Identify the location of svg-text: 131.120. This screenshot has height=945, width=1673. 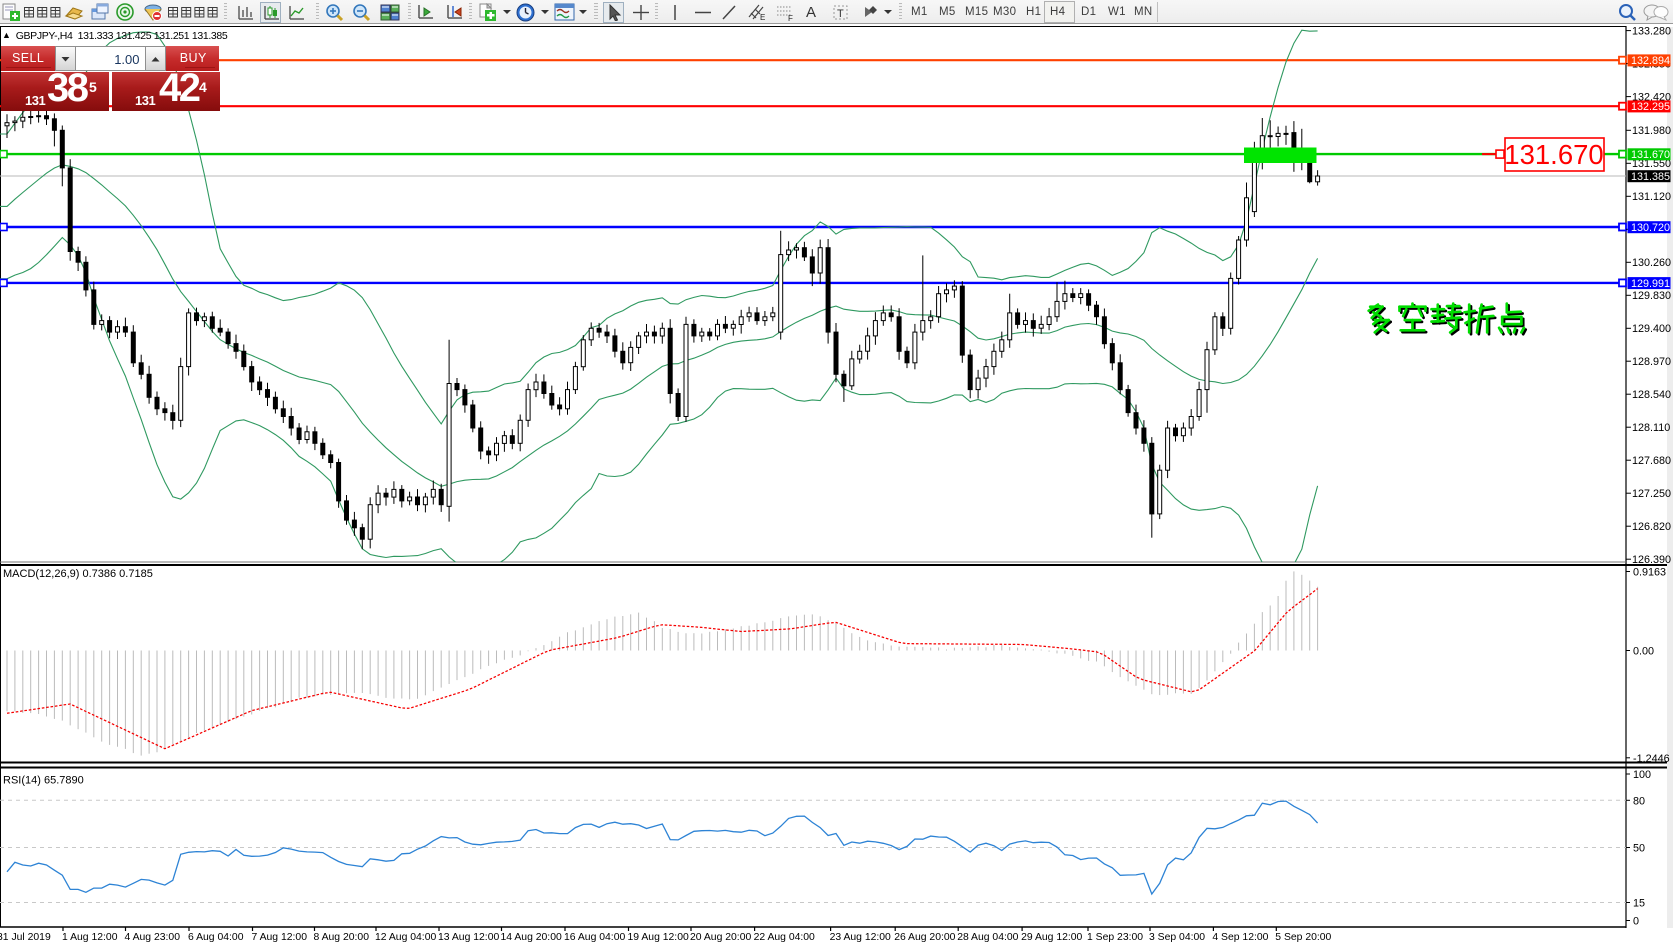
(1651, 197).